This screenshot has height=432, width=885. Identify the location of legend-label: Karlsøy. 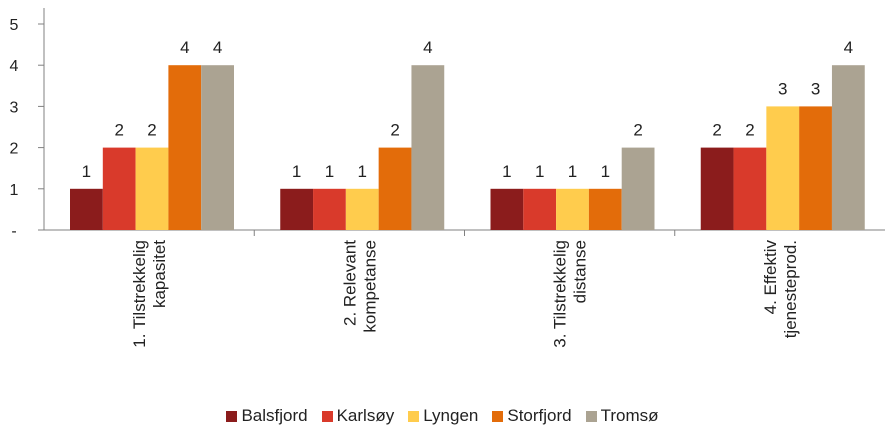
(365, 415).